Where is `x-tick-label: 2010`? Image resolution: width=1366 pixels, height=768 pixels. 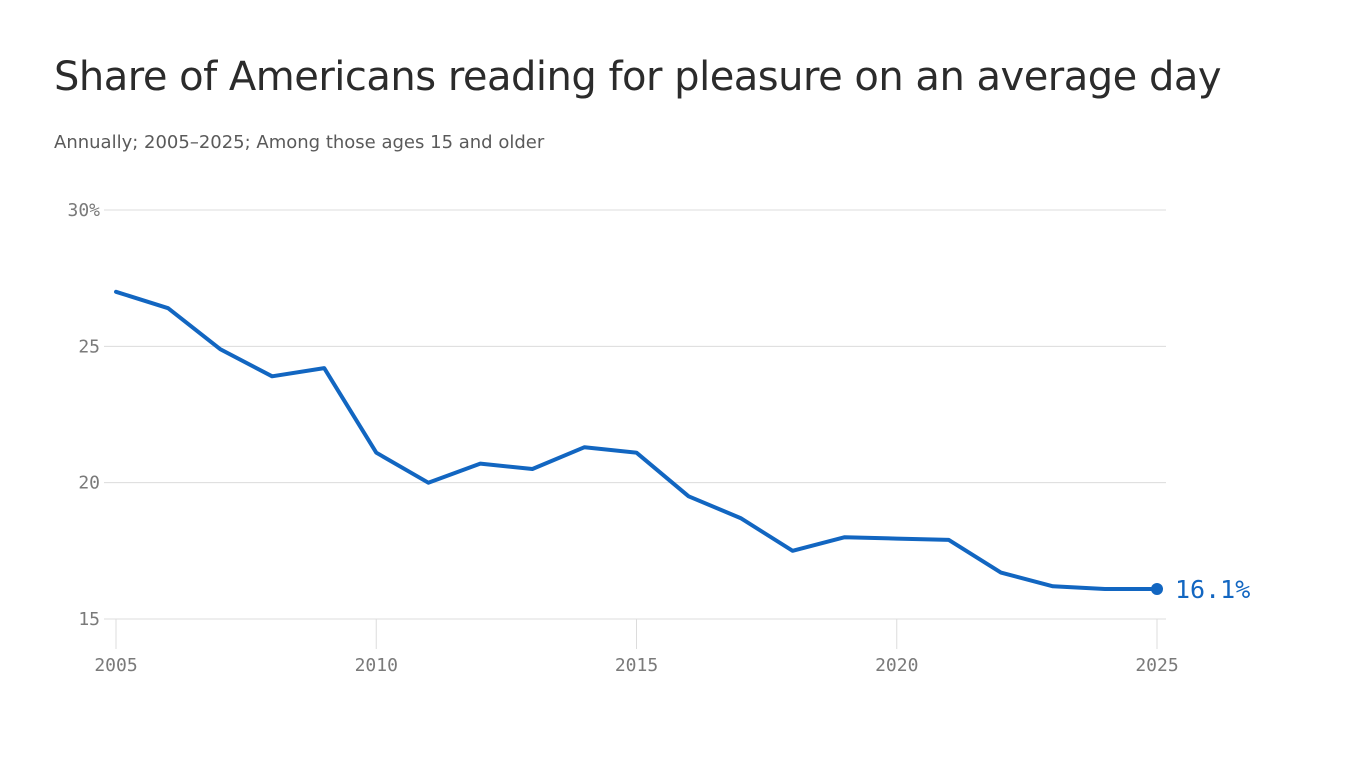
x-tick-label: 2010 is located at coordinates (376, 665).